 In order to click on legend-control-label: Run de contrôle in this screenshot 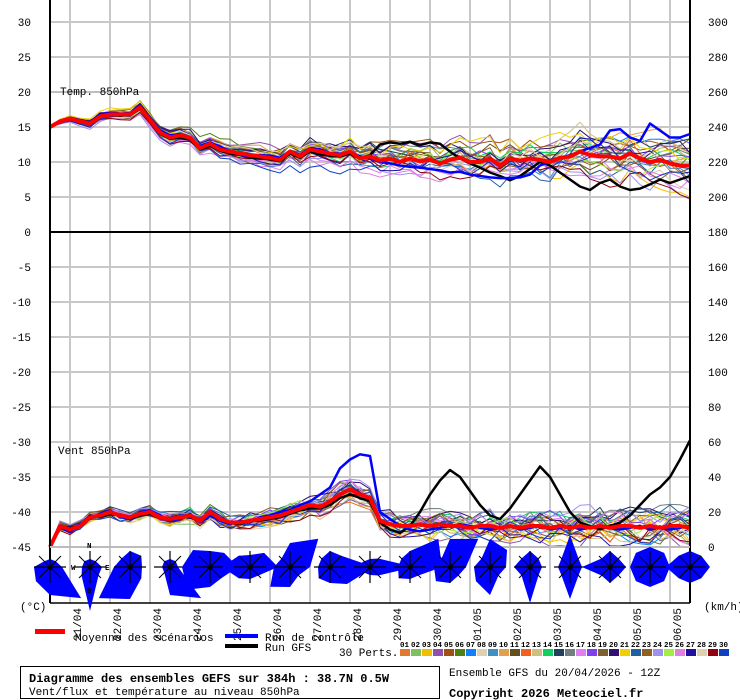, I will do `click(314, 639)`.